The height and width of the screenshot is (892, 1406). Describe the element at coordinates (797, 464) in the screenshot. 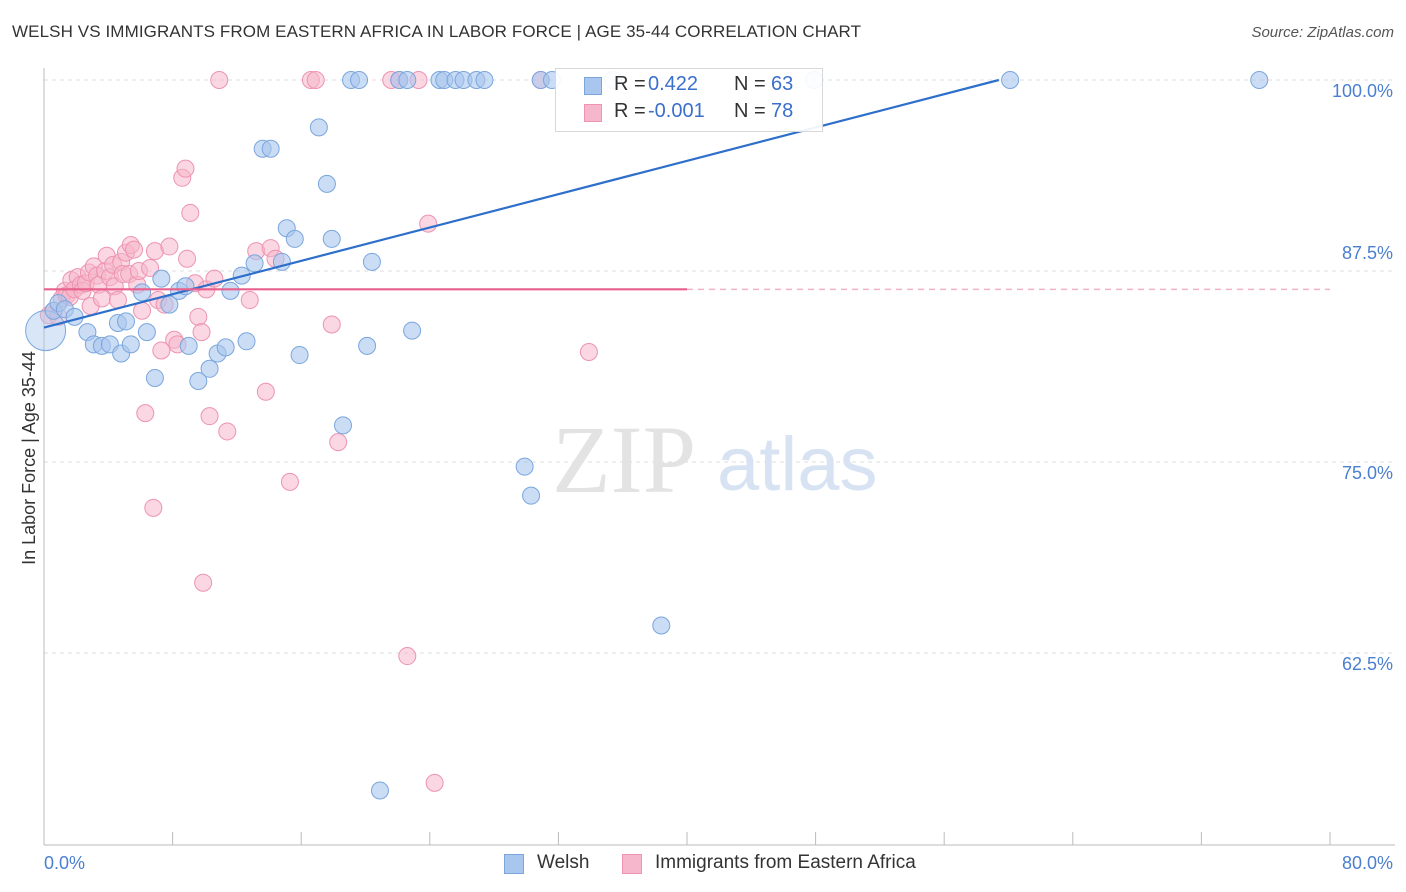

I see `watermark-atlas: atlas` at that location.